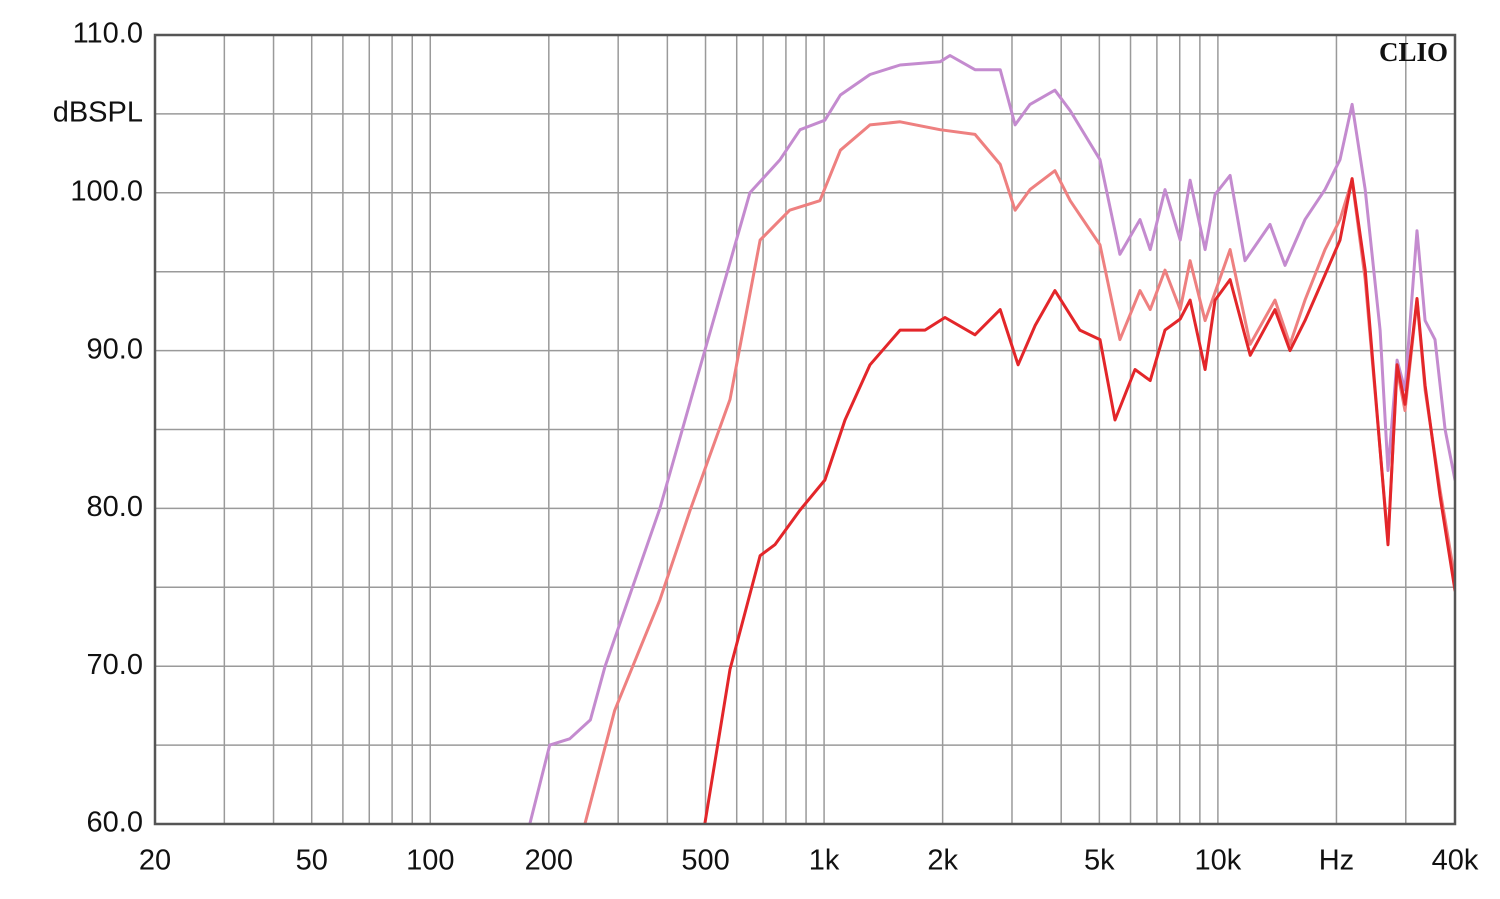 This screenshot has height=899, width=1500. What do you see at coordinates (430, 861) in the screenshot?
I see `x-tick-label: 100` at bounding box center [430, 861].